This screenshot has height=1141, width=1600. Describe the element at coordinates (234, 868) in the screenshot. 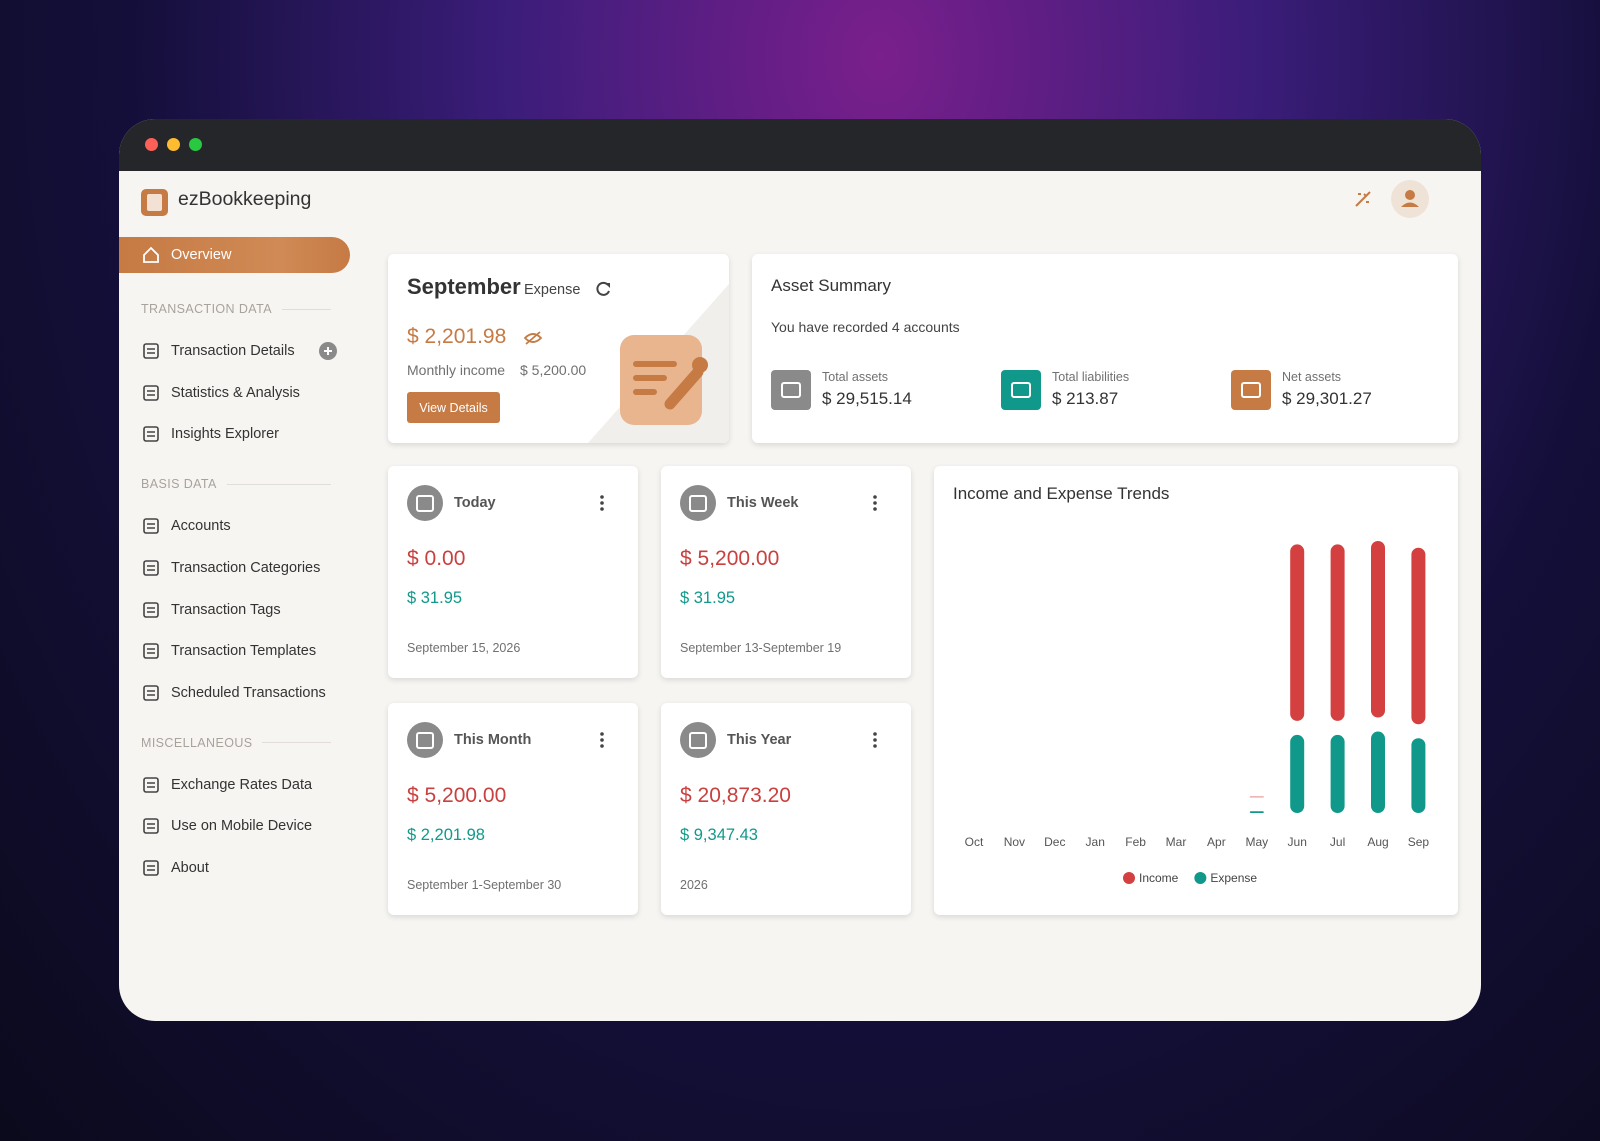

I see `nav-item: About` at that location.